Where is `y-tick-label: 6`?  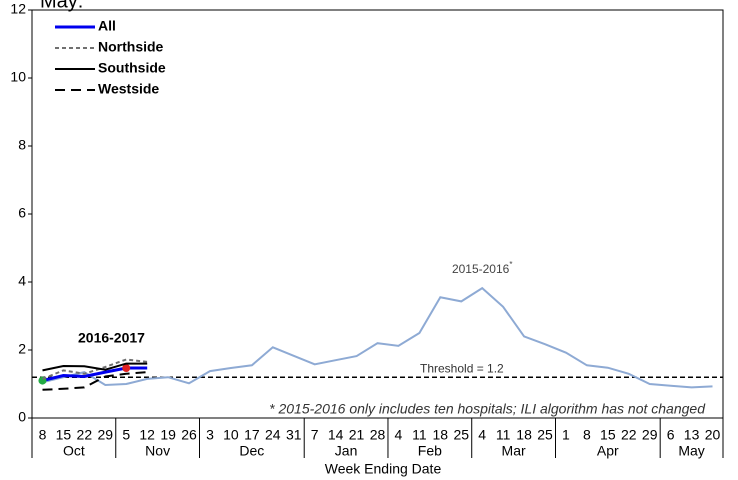 y-tick-label: 6 is located at coordinates (22, 213).